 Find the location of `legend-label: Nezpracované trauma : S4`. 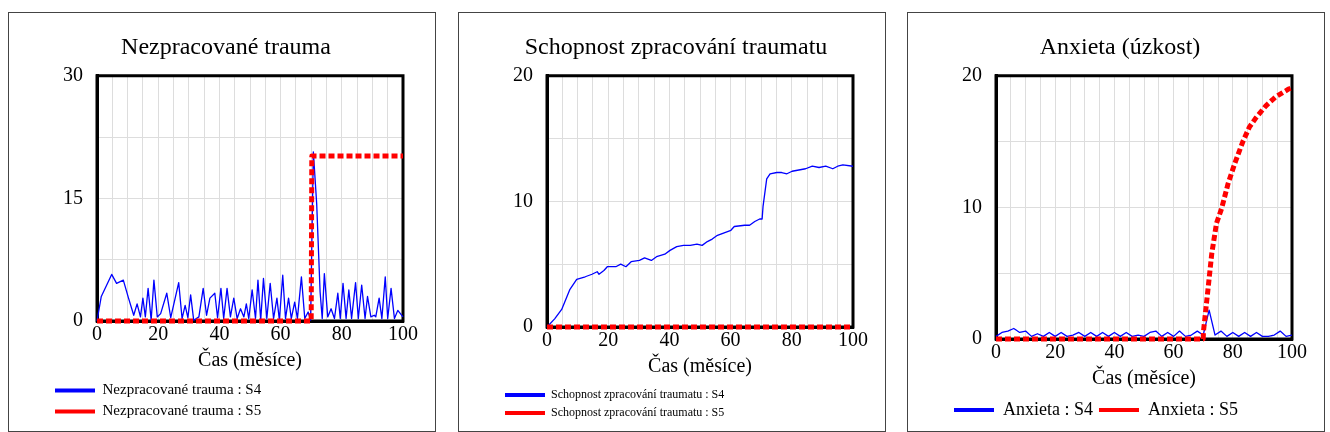

legend-label: Nezpracované trauma : S4 is located at coordinates (182, 389).